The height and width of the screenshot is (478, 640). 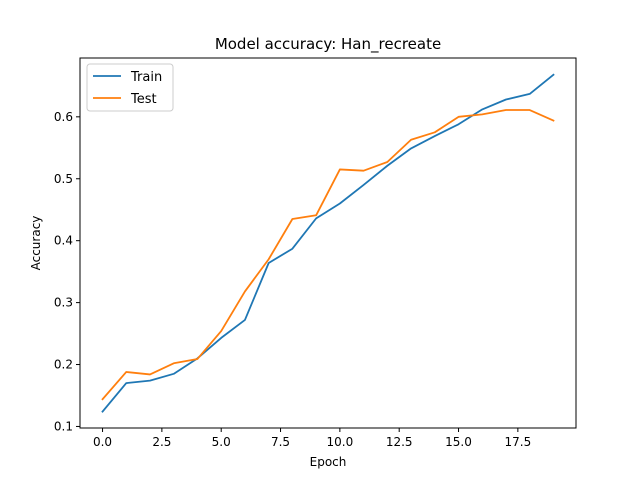 What do you see at coordinates (221, 442) in the screenshot?
I see `x-tick-label: 5.0` at bounding box center [221, 442].